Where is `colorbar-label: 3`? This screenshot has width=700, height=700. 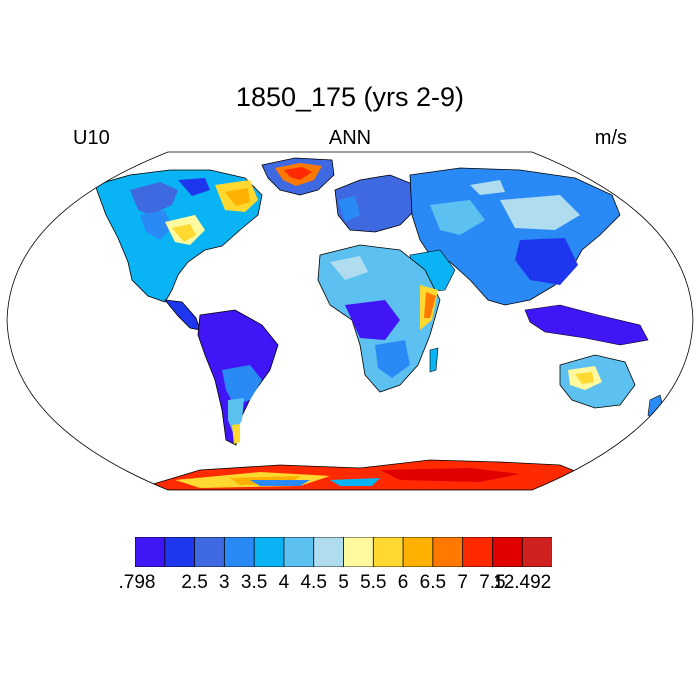
colorbar-label: 3 is located at coordinates (224, 582).